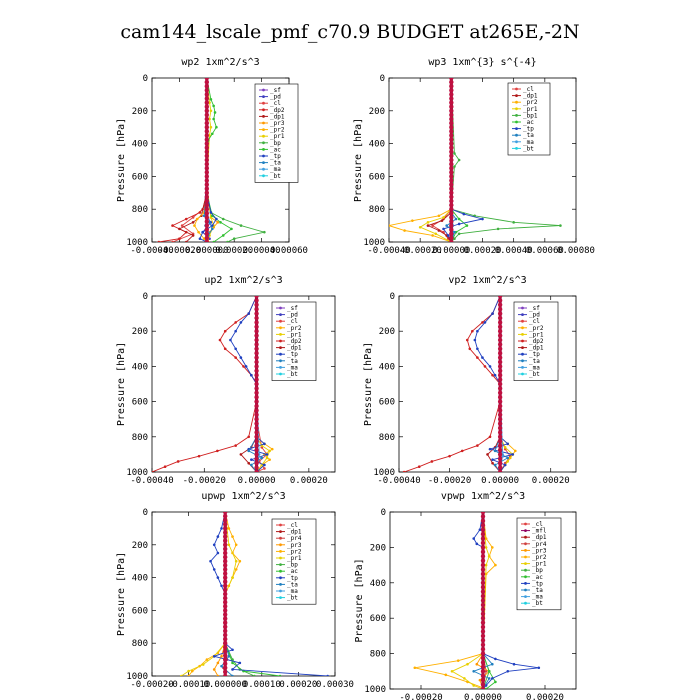  What do you see at coordinates (294, 561) in the screenshot?
I see `legend-box` at bounding box center [294, 561].